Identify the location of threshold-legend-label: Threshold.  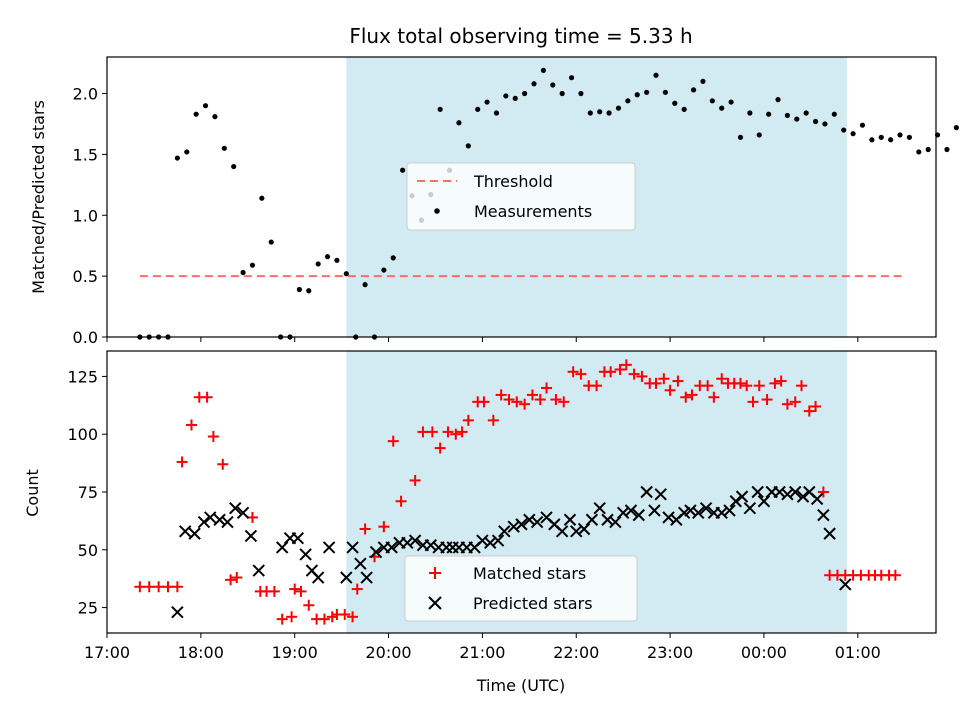
(513, 181).